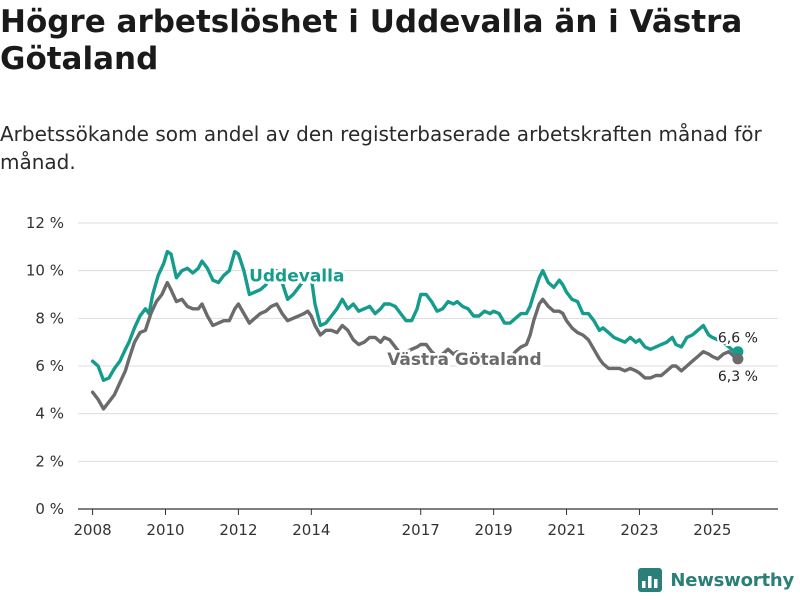  Describe the element at coordinates (49, 461) in the screenshot. I see `y-tick-label: 2 %` at that location.